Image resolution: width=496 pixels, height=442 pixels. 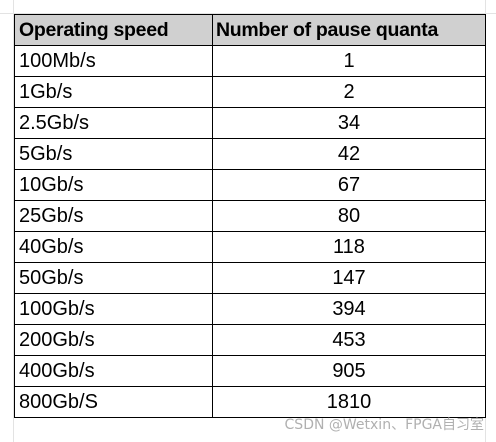 I want to click on table-row: 100Mb/s 1, so click(x=250, y=61).